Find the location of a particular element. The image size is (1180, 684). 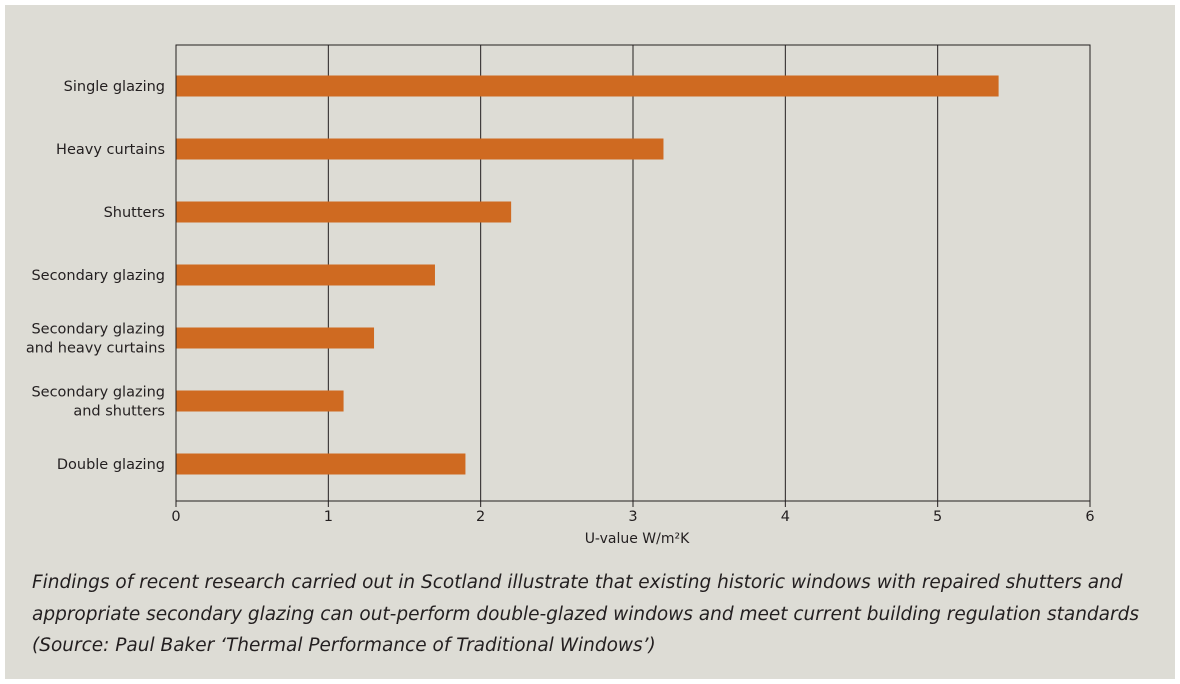

category-label: and heavy curtains is located at coordinates (95, 349).